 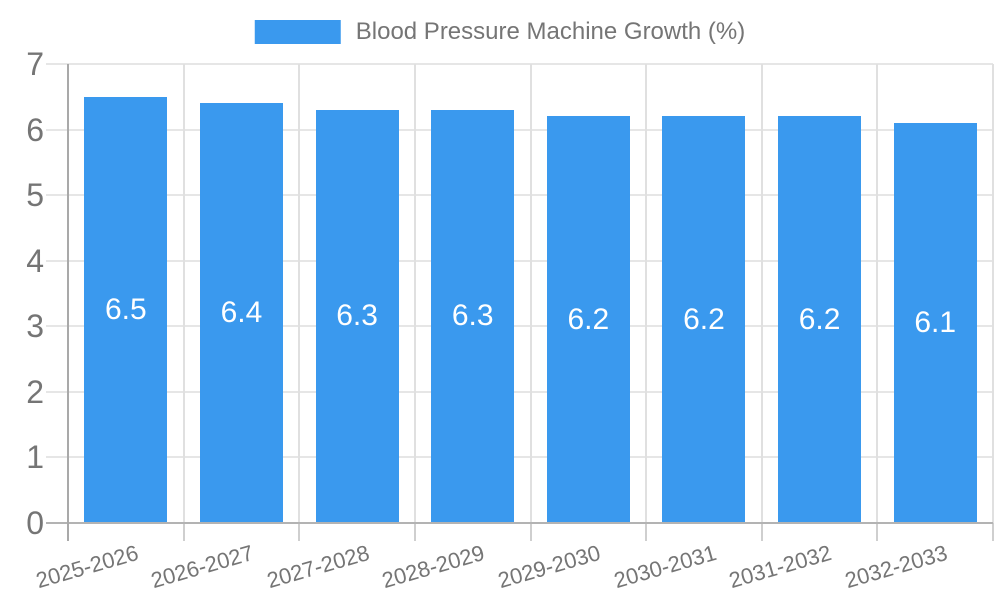 I want to click on x-axis-tick-label: 2032-2033, so click(x=896, y=567).